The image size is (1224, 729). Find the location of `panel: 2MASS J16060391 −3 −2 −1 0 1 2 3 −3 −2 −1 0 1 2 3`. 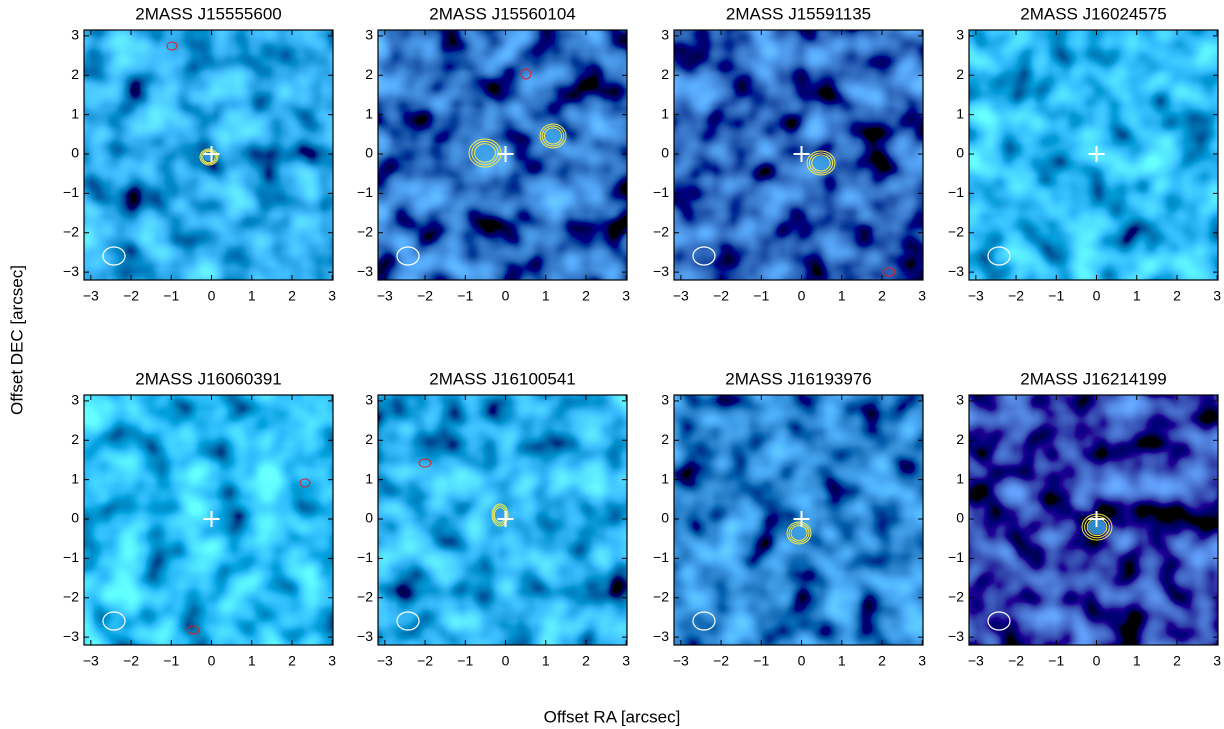

panel: 2MASS J16060391 −3 −2 −1 0 1 2 3 −3 −2 −1 0 1 2 3 is located at coordinates (199, 518).